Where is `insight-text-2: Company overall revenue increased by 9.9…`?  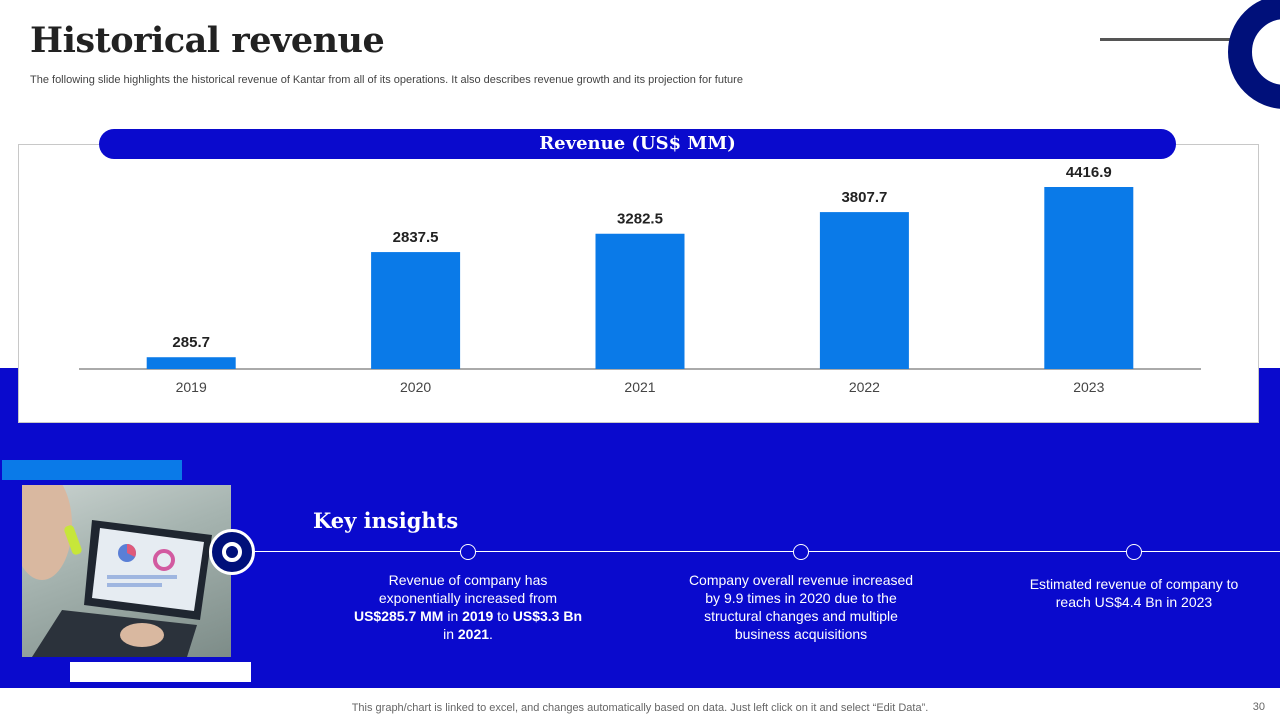 insight-text-2: Company overall revenue increased by 9.9… is located at coordinates (801, 607).